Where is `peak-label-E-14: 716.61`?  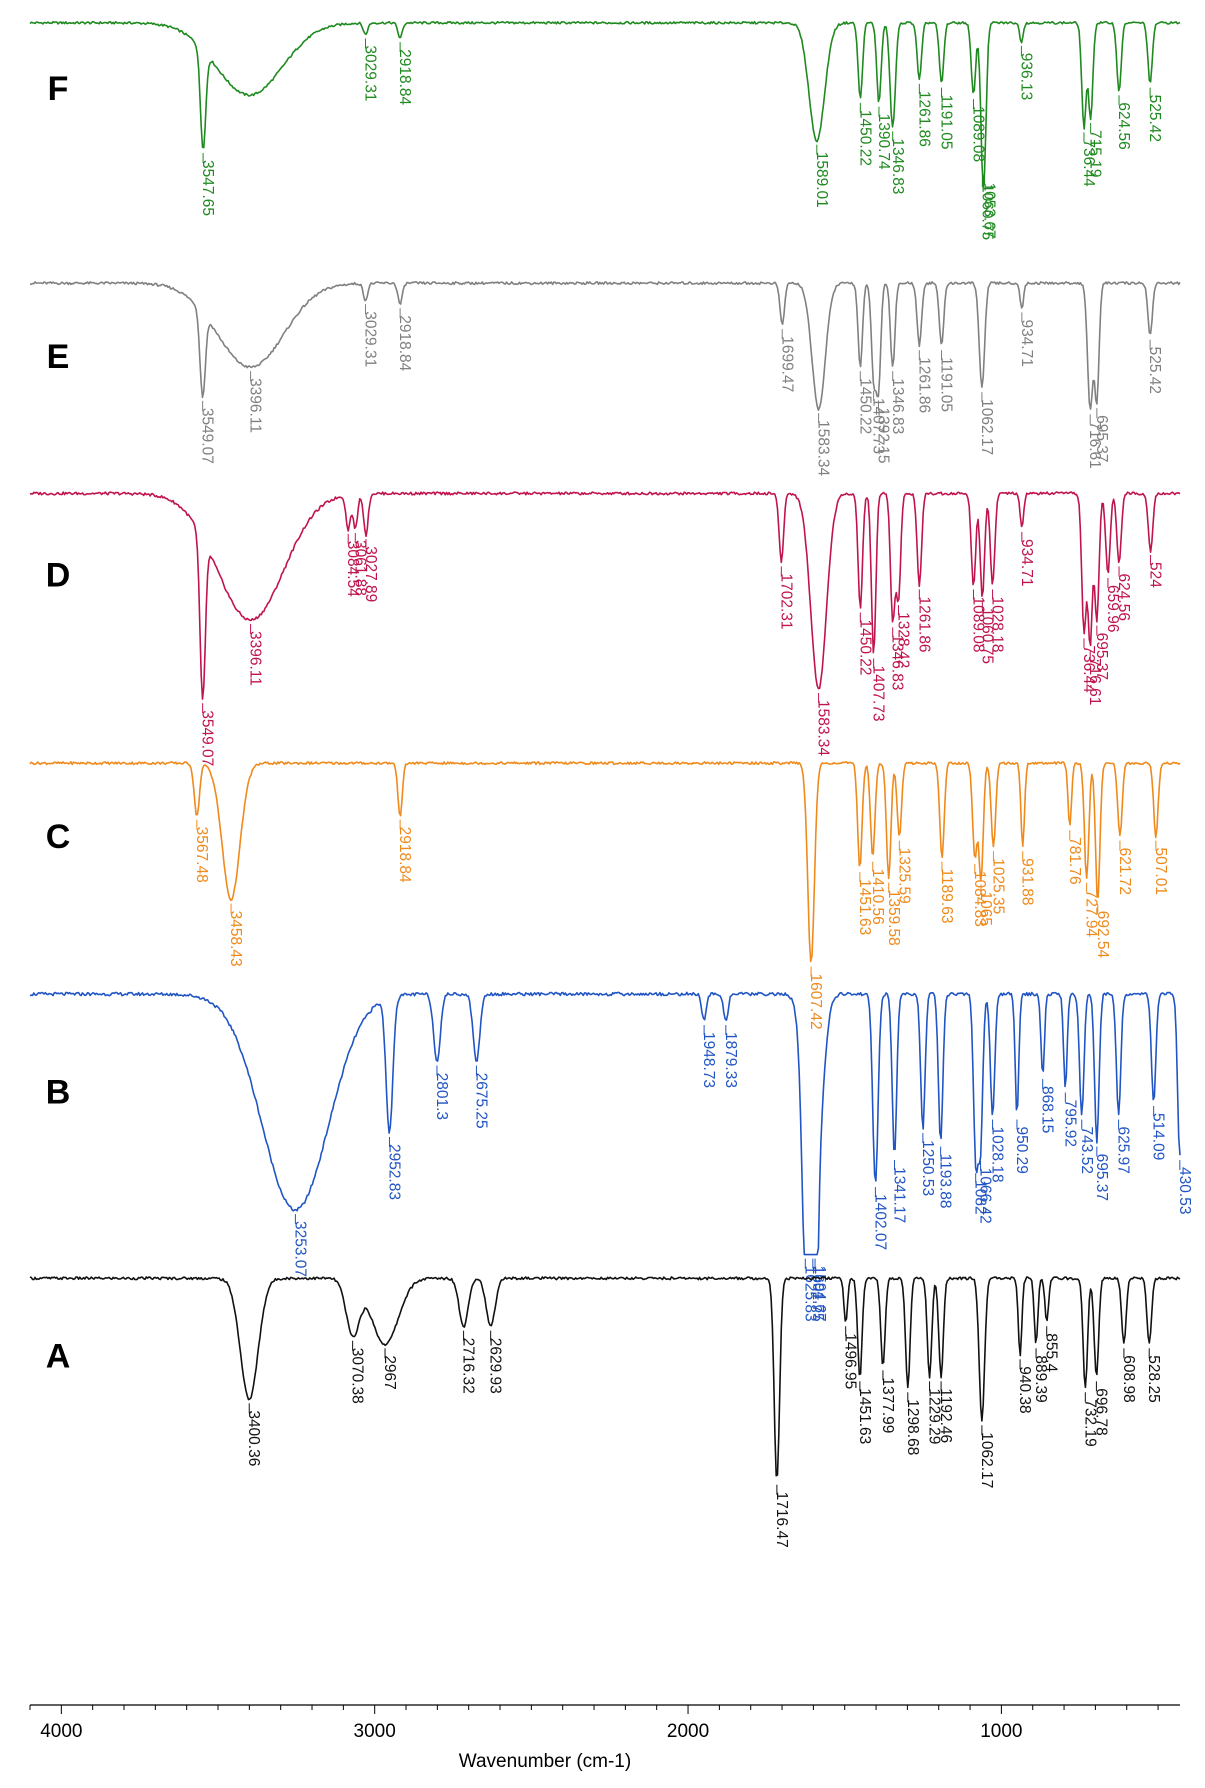
peak-label-E-14: 716.61 is located at coordinates (1094, 444).